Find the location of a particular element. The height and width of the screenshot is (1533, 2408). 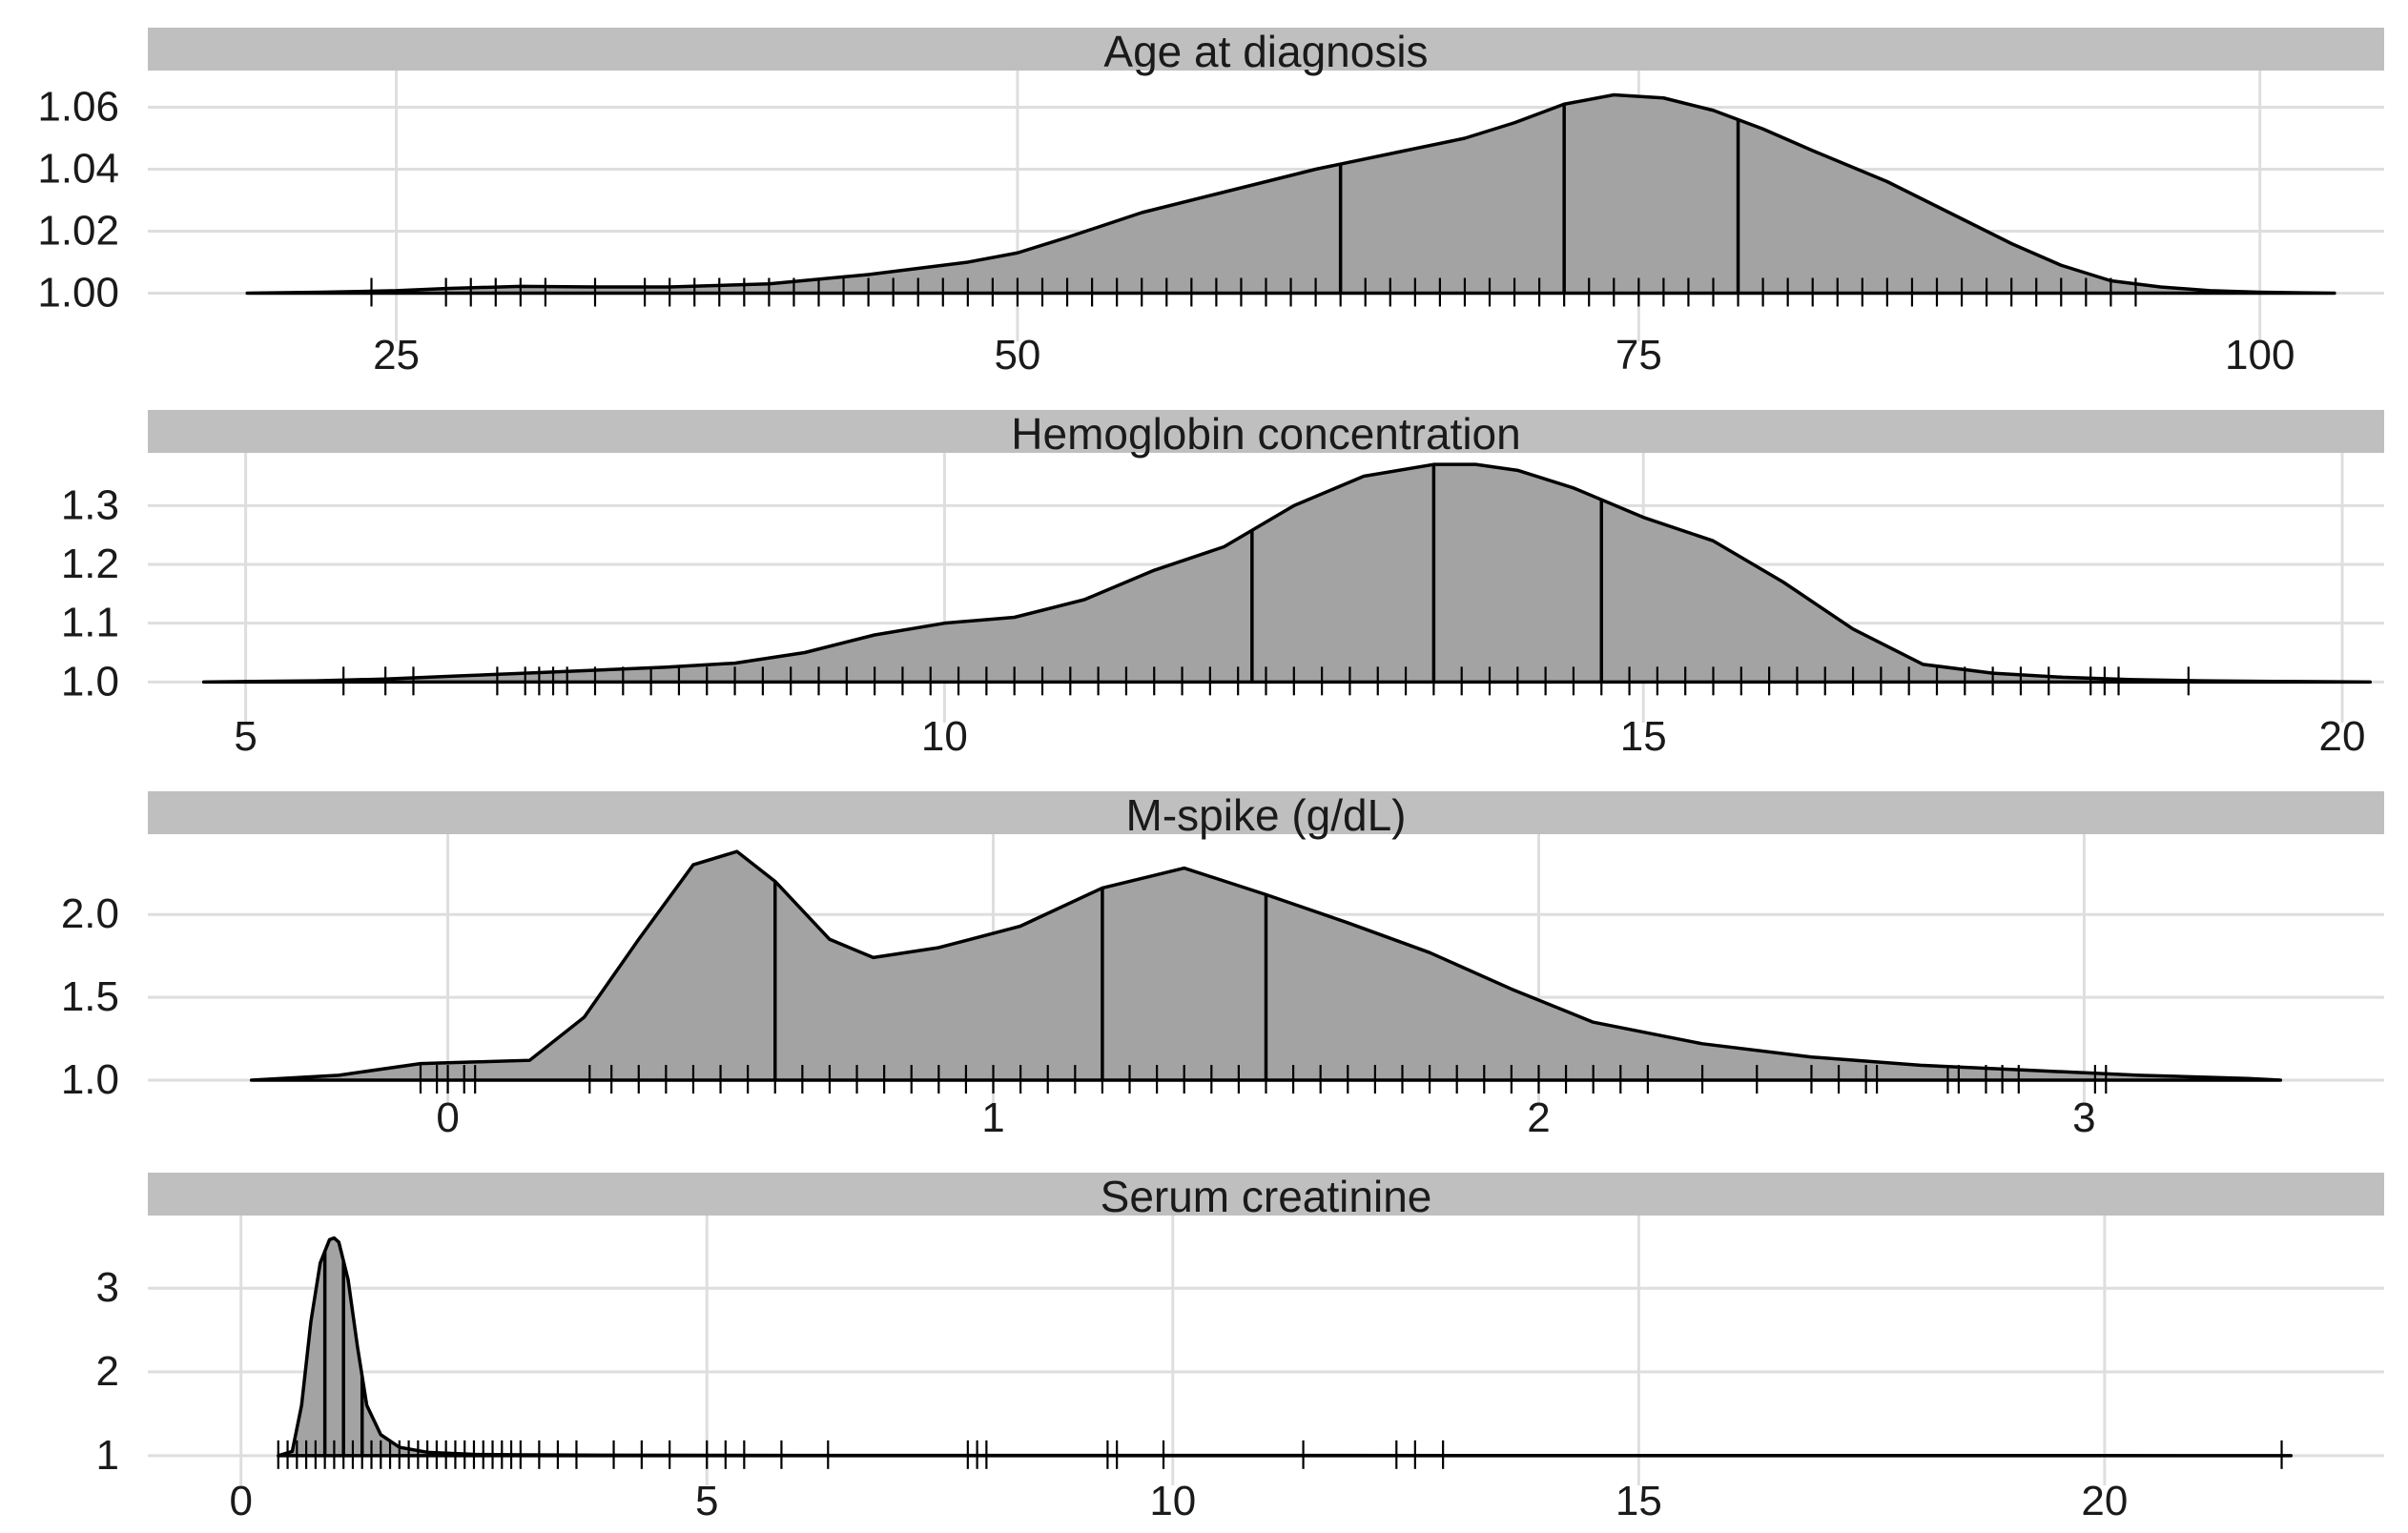

y-tick-label: 1.2 is located at coordinates (90, 564).